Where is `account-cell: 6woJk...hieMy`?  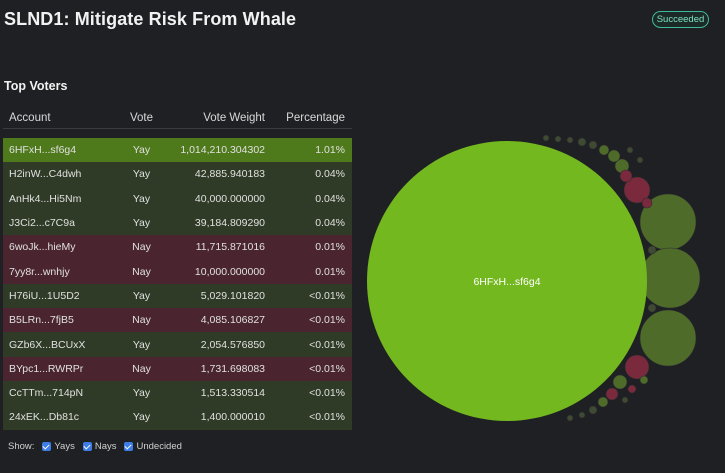
account-cell: 6woJk...hieMy is located at coordinates (42, 247).